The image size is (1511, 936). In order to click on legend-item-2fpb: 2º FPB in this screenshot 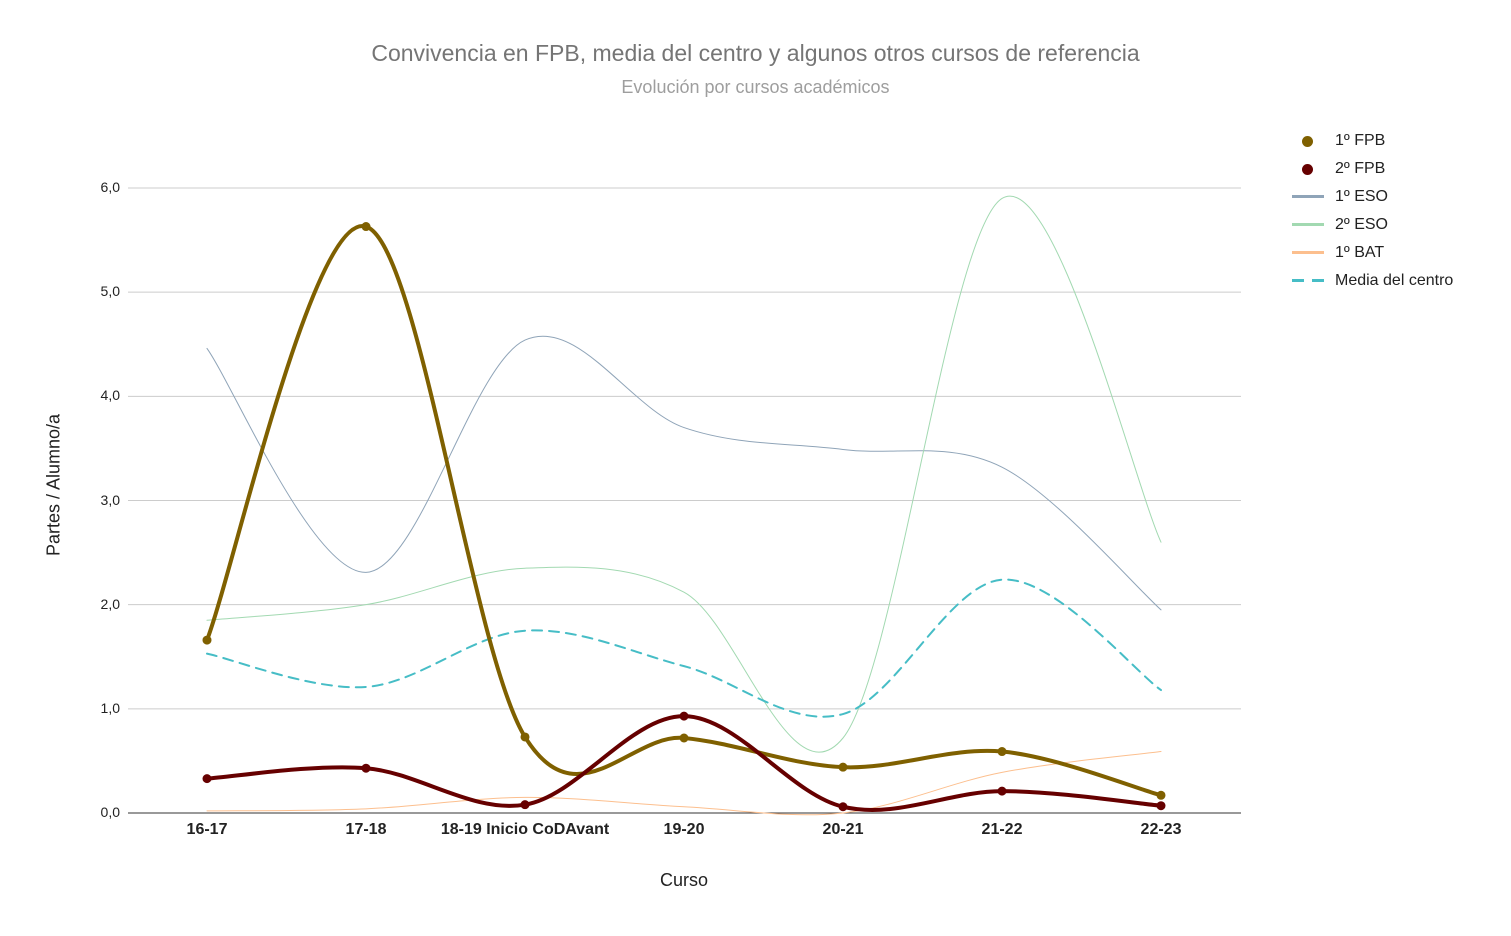, I will do `click(1371, 169)`.